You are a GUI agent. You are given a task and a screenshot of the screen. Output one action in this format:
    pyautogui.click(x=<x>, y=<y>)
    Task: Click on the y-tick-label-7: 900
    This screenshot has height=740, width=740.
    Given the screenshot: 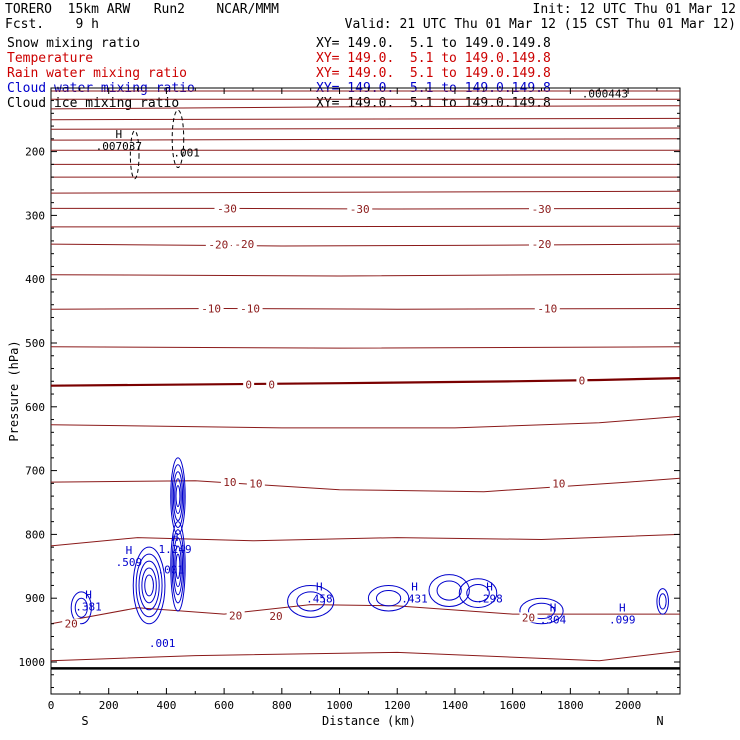 What is the action you would take?
    pyautogui.click(x=35, y=598)
    